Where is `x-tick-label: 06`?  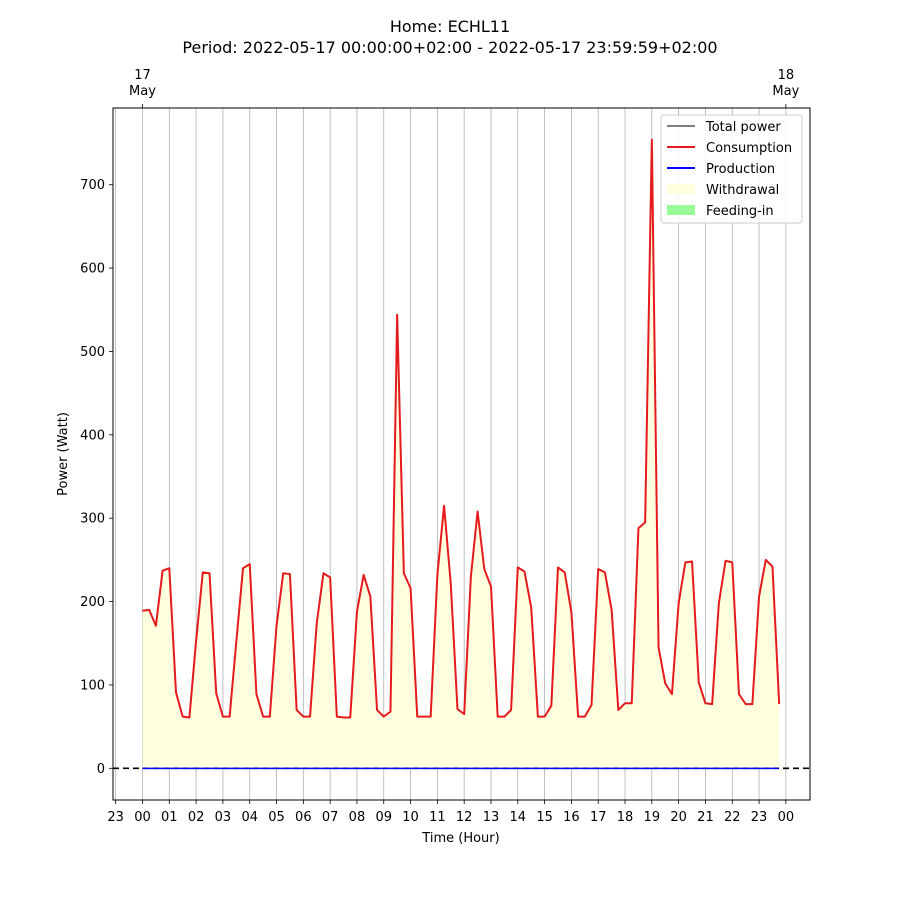 x-tick-label: 06 is located at coordinates (303, 817).